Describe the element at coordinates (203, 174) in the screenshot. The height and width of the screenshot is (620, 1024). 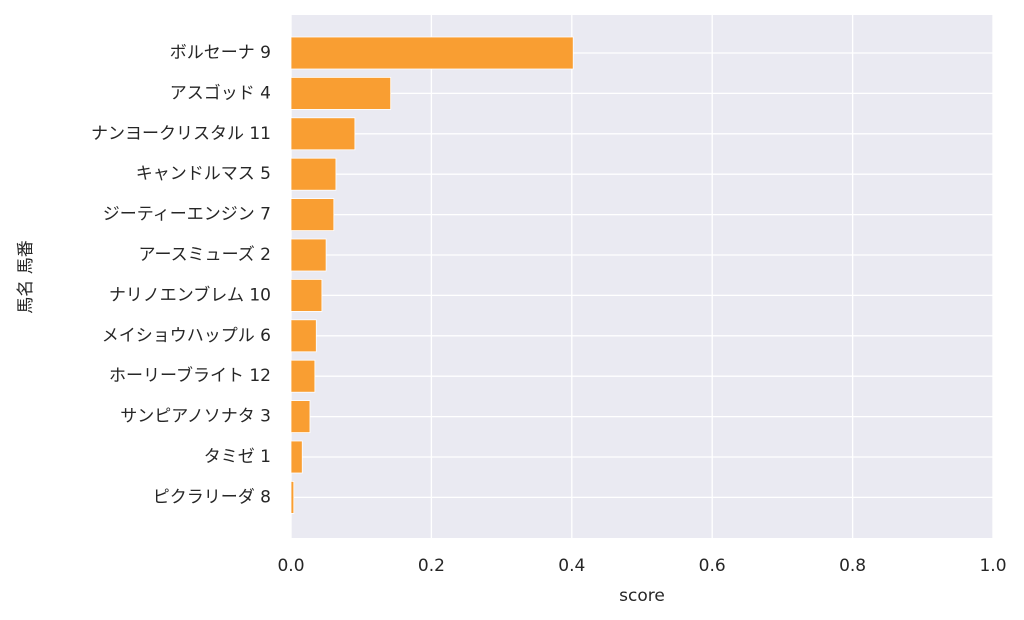
I see `y-tick-label: キャンドルマス 5` at that location.